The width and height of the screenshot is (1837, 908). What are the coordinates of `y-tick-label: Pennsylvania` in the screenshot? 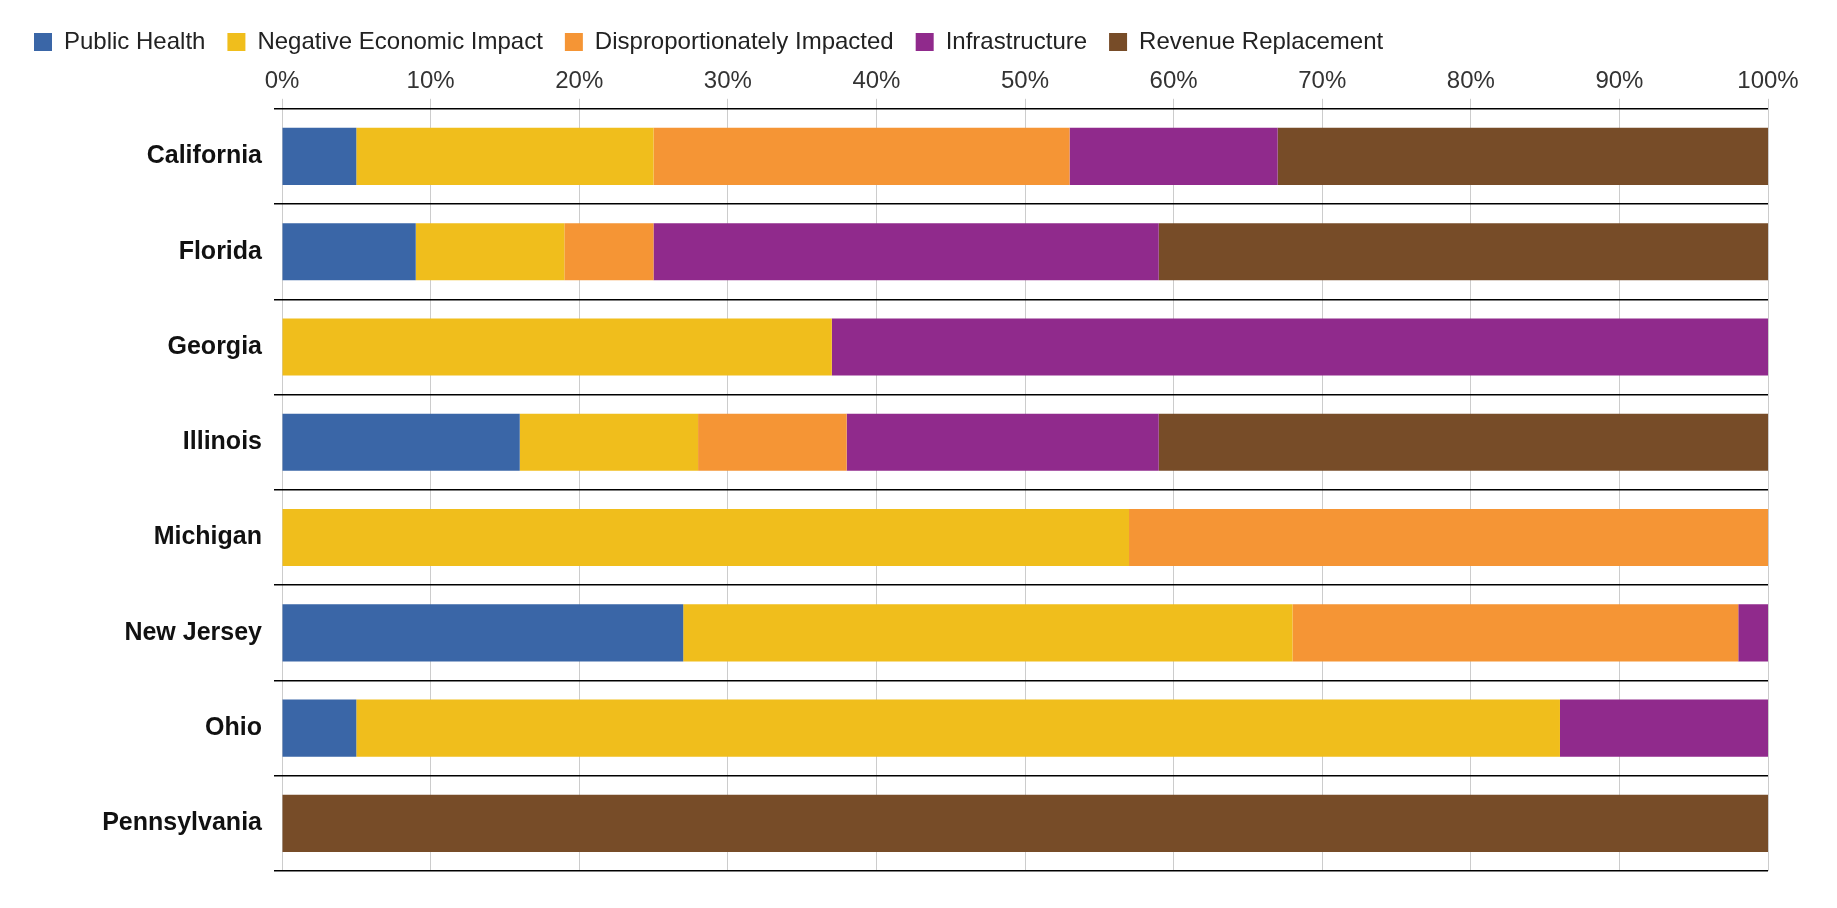 It's located at (183, 821).